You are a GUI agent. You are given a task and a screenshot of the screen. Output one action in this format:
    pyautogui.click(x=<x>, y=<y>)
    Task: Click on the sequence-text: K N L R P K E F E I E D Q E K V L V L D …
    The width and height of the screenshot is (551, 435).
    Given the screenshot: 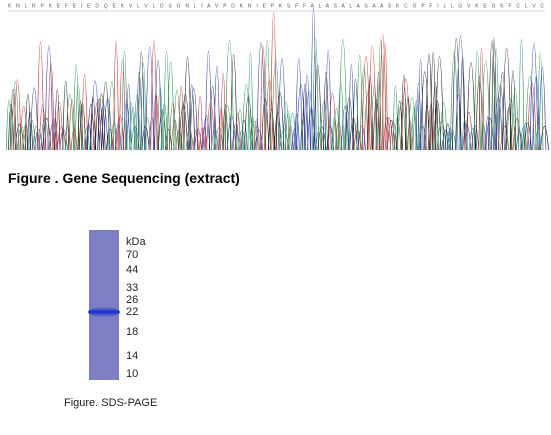 What is the action you would take?
    pyautogui.click(x=276, y=6)
    